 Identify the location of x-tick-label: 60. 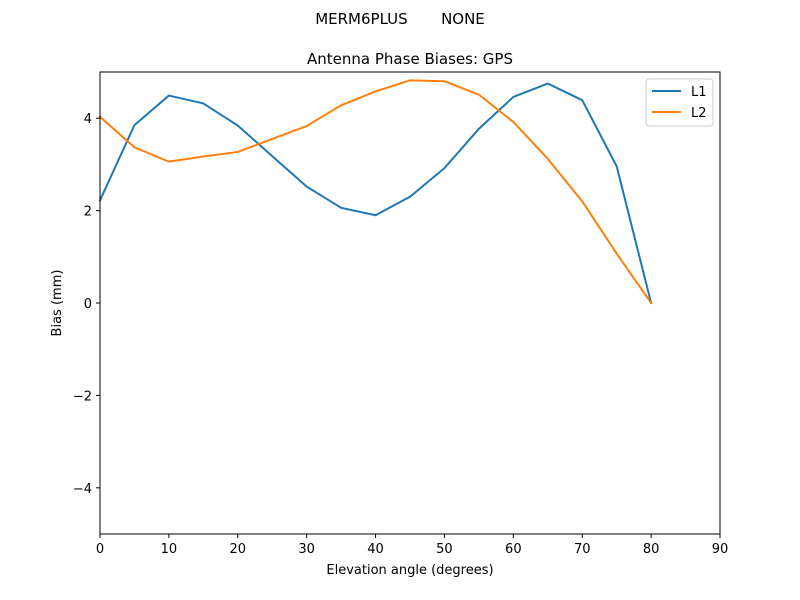
(513, 549).